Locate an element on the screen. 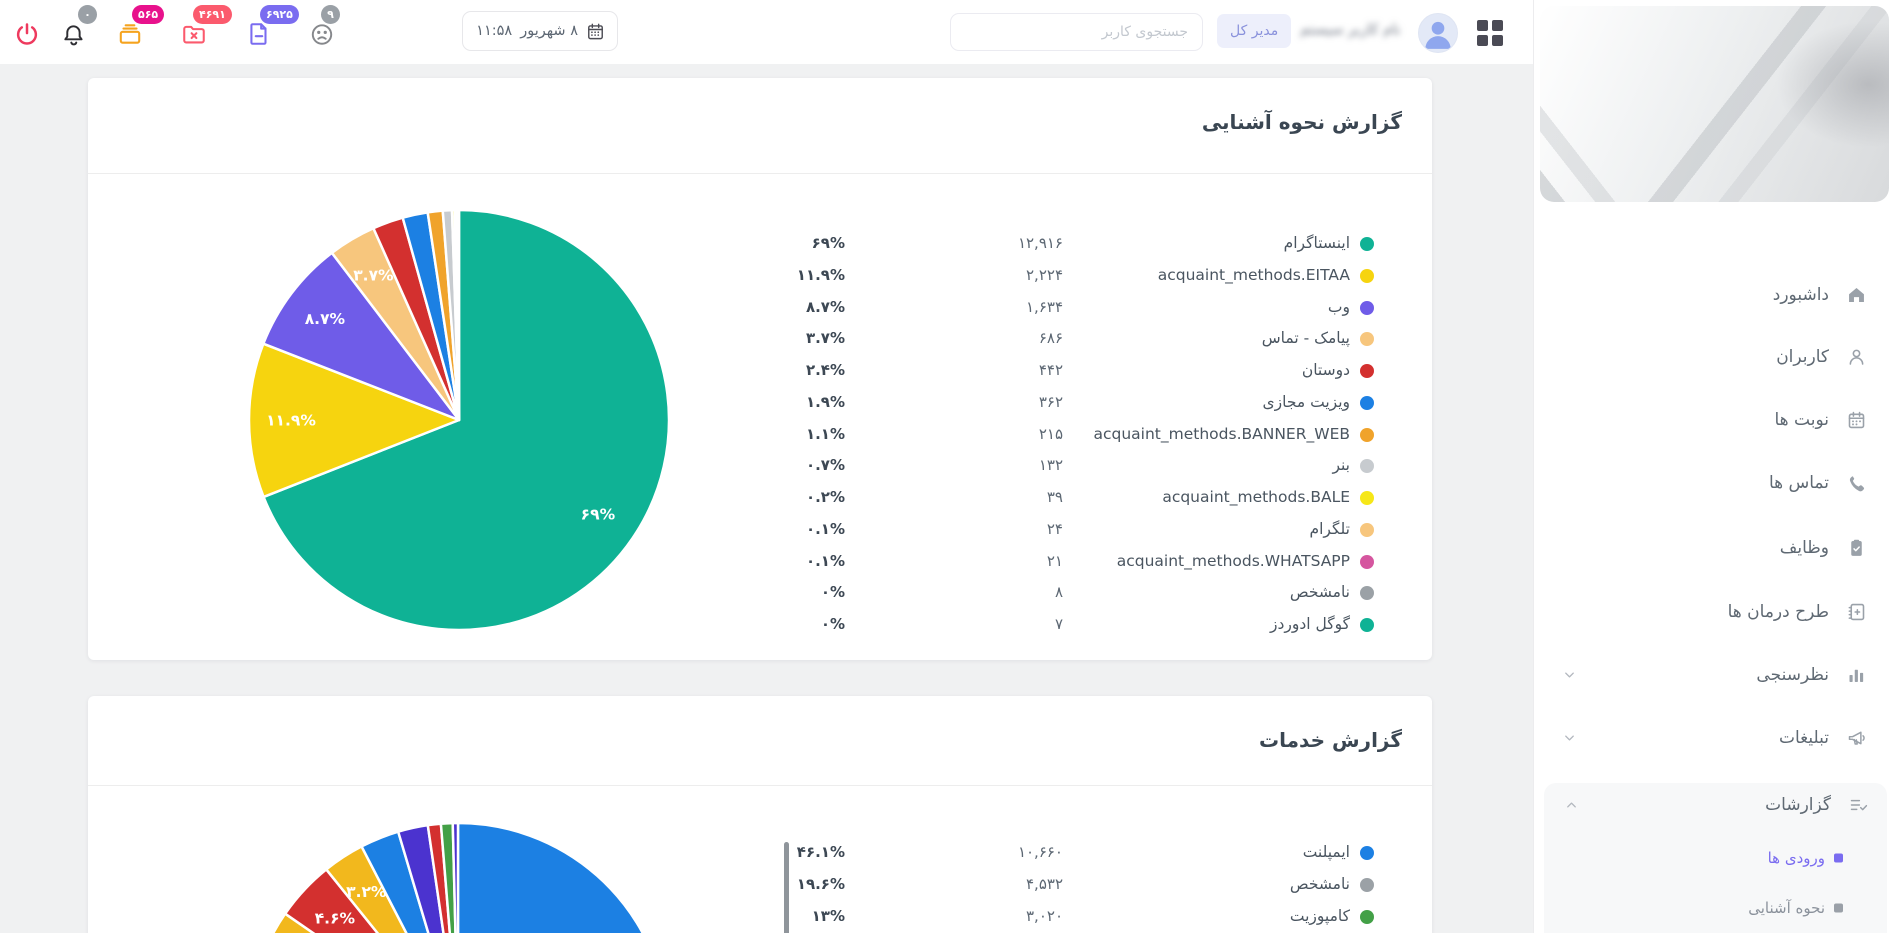 The height and width of the screenshot is (933, 1895). sidebar-item-calendar: نوبت ها is located at coordinates (1714, 420).